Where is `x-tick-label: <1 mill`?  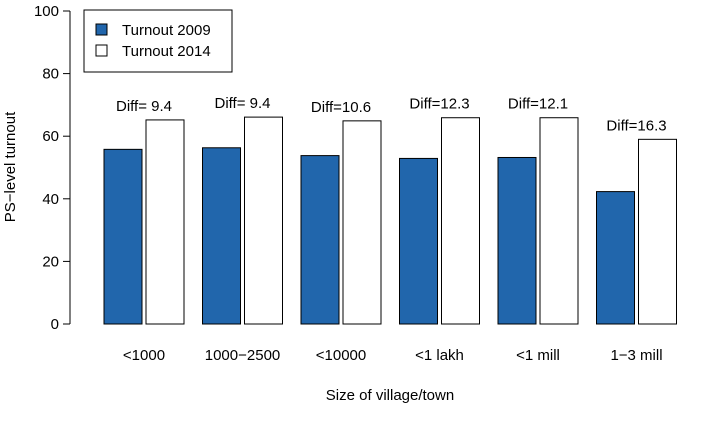 x-tick-label: <1 mill is located at coordinates (538, 355).